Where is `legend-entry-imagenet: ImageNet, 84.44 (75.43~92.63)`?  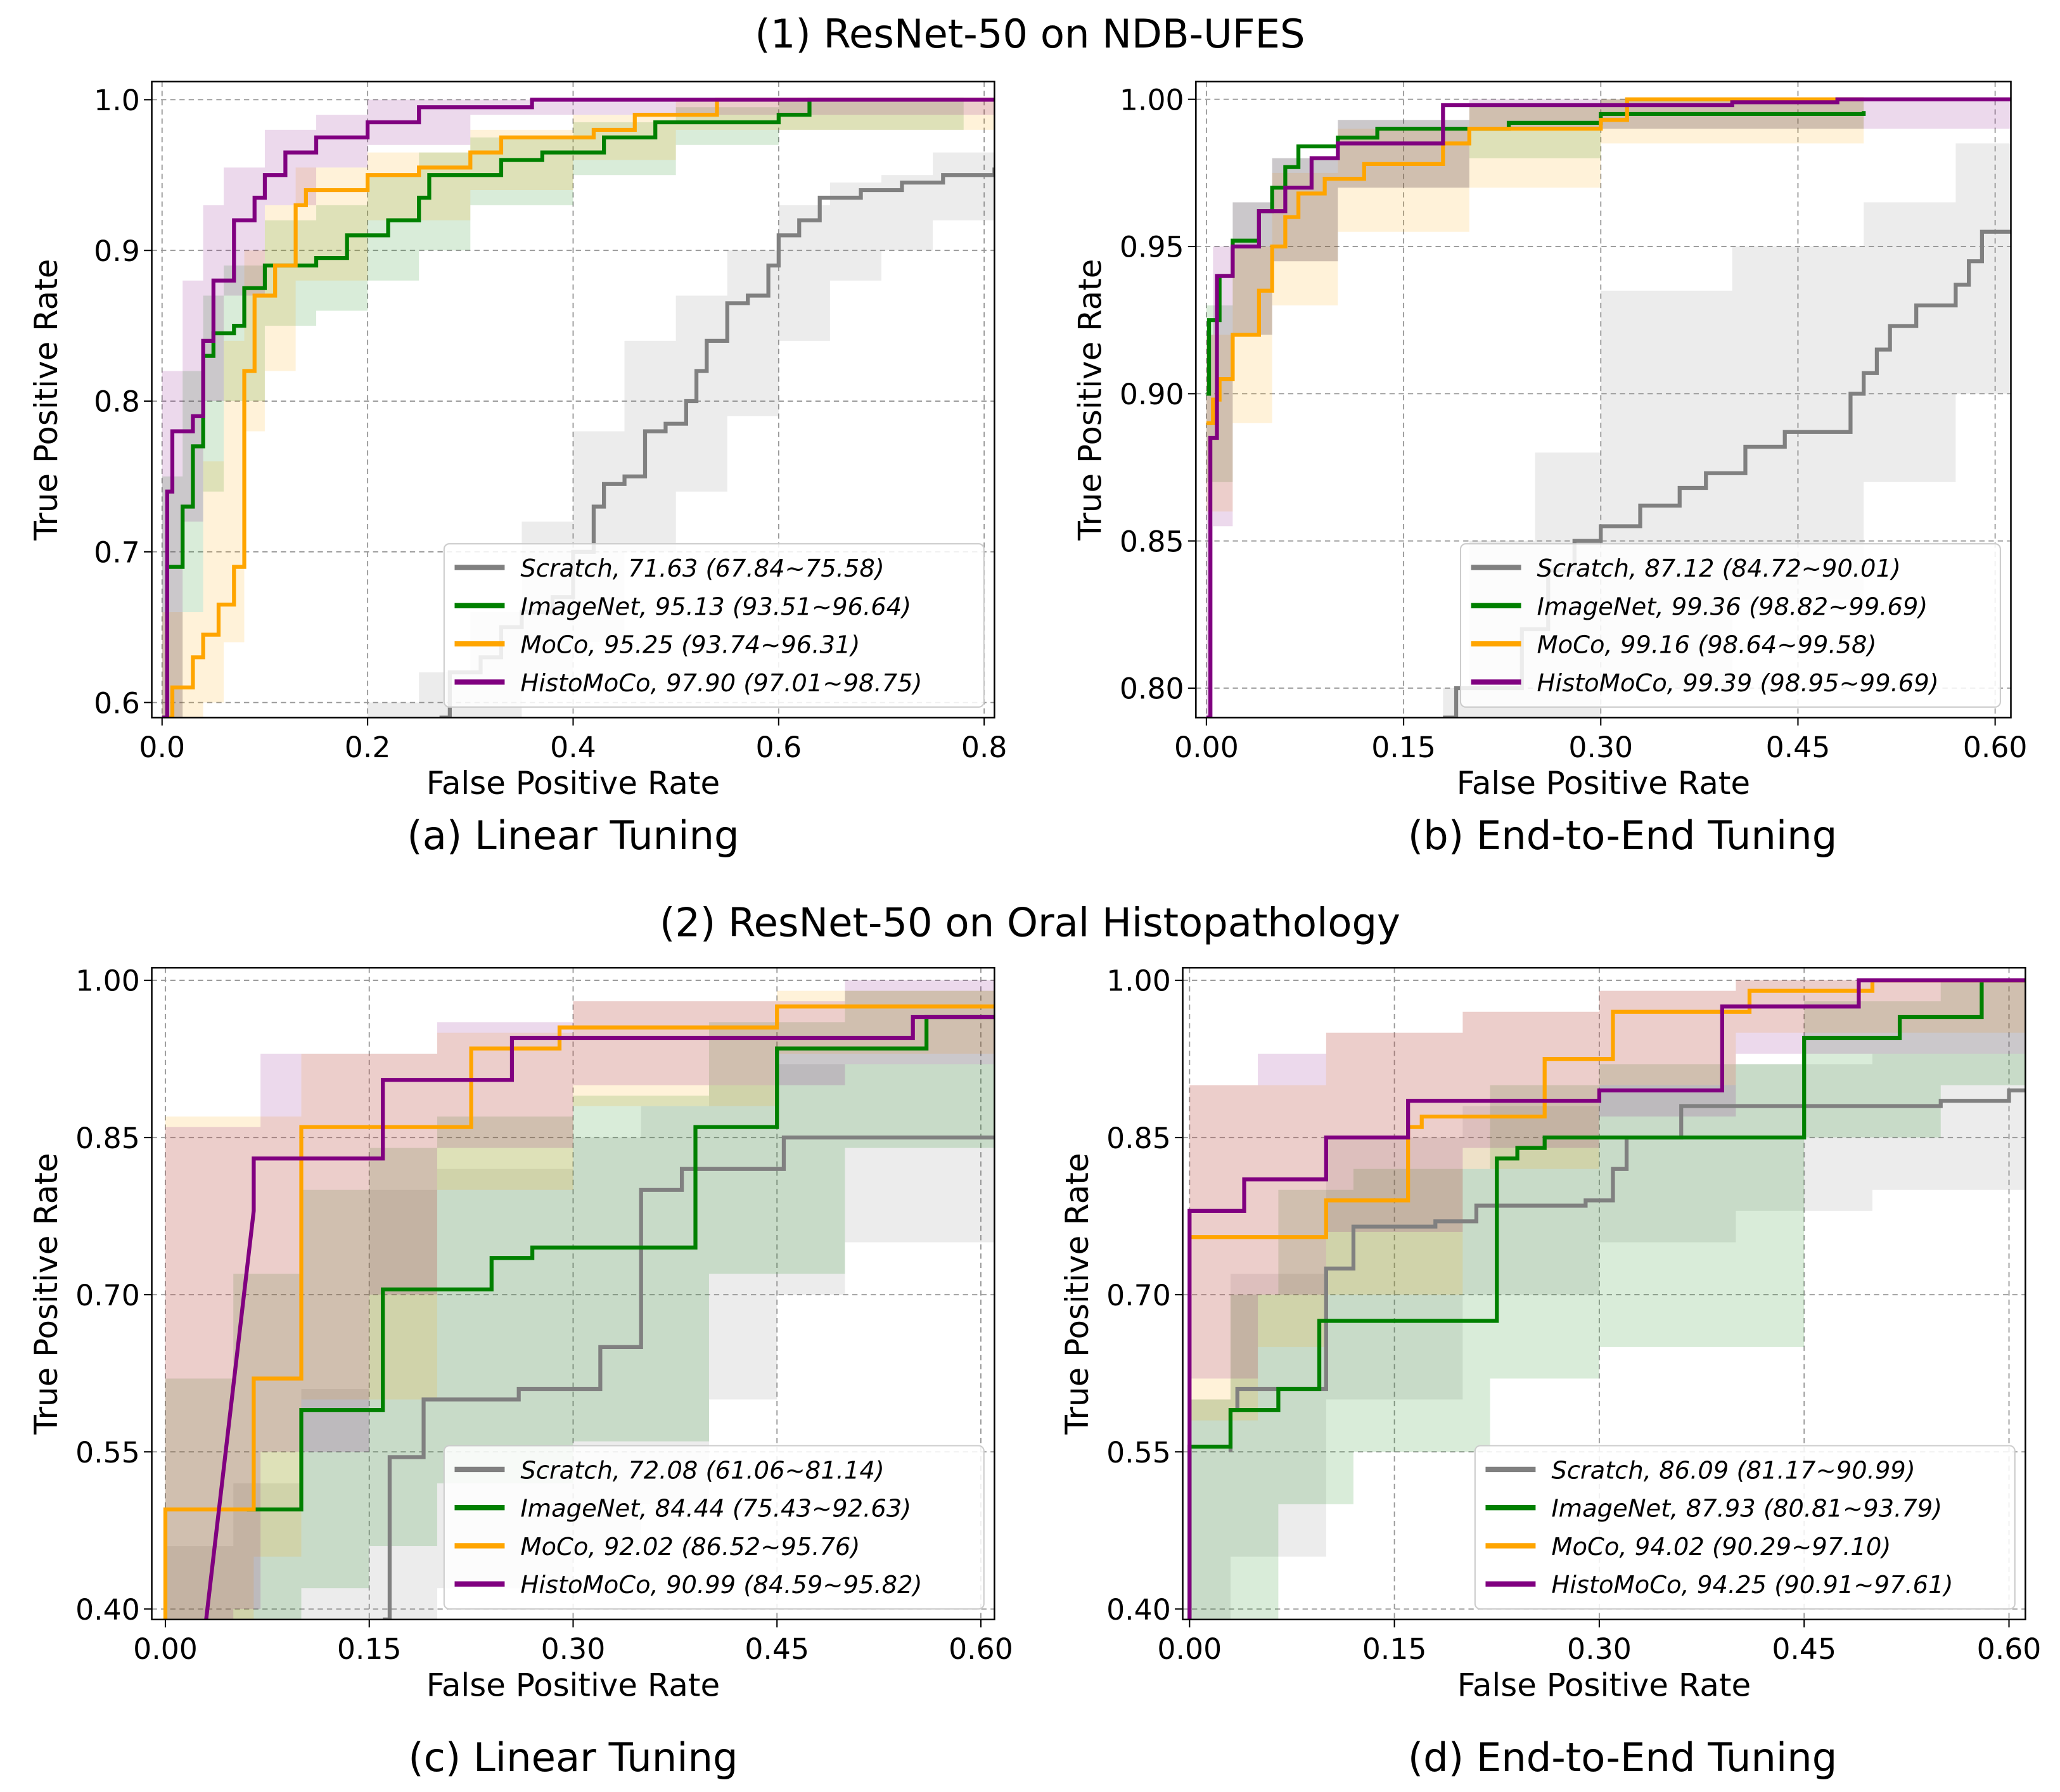 legend-entry-imagenet: ImageNet, 84.44 (75.43~92.63) is located at coordinates (715, 1509).